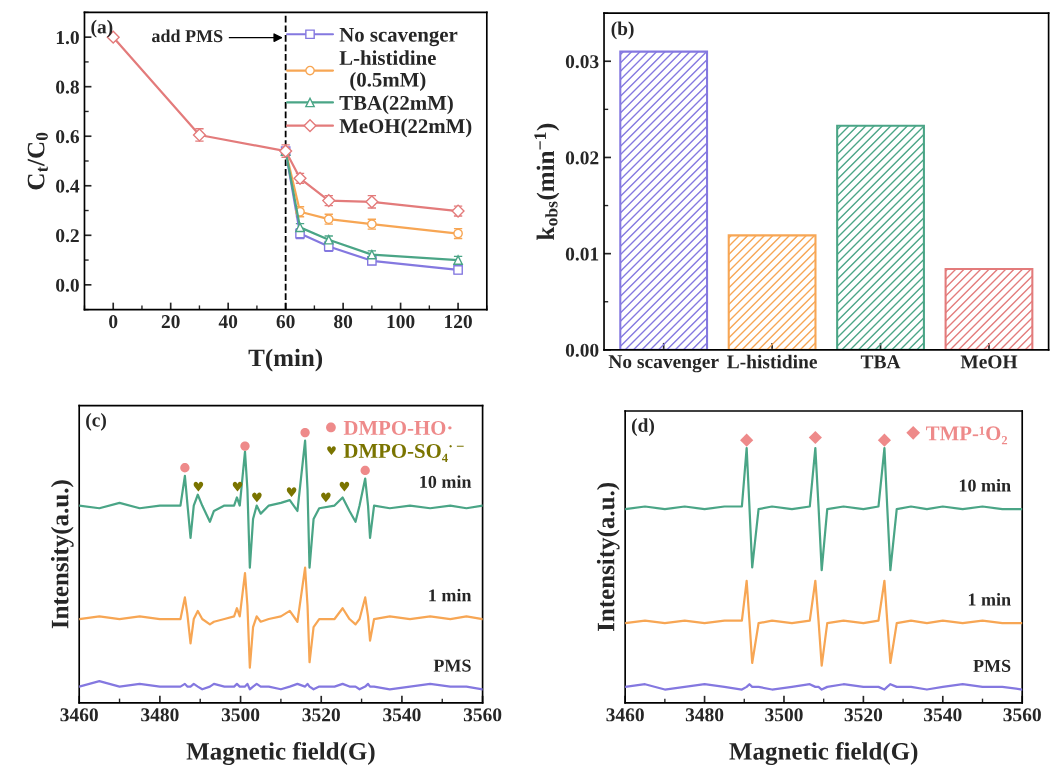 This screenshot has width=1056, height=774. Describe the element at coordinates (68, 137) in the screenshot. I see `y-tick-label: 0.6` at that location.